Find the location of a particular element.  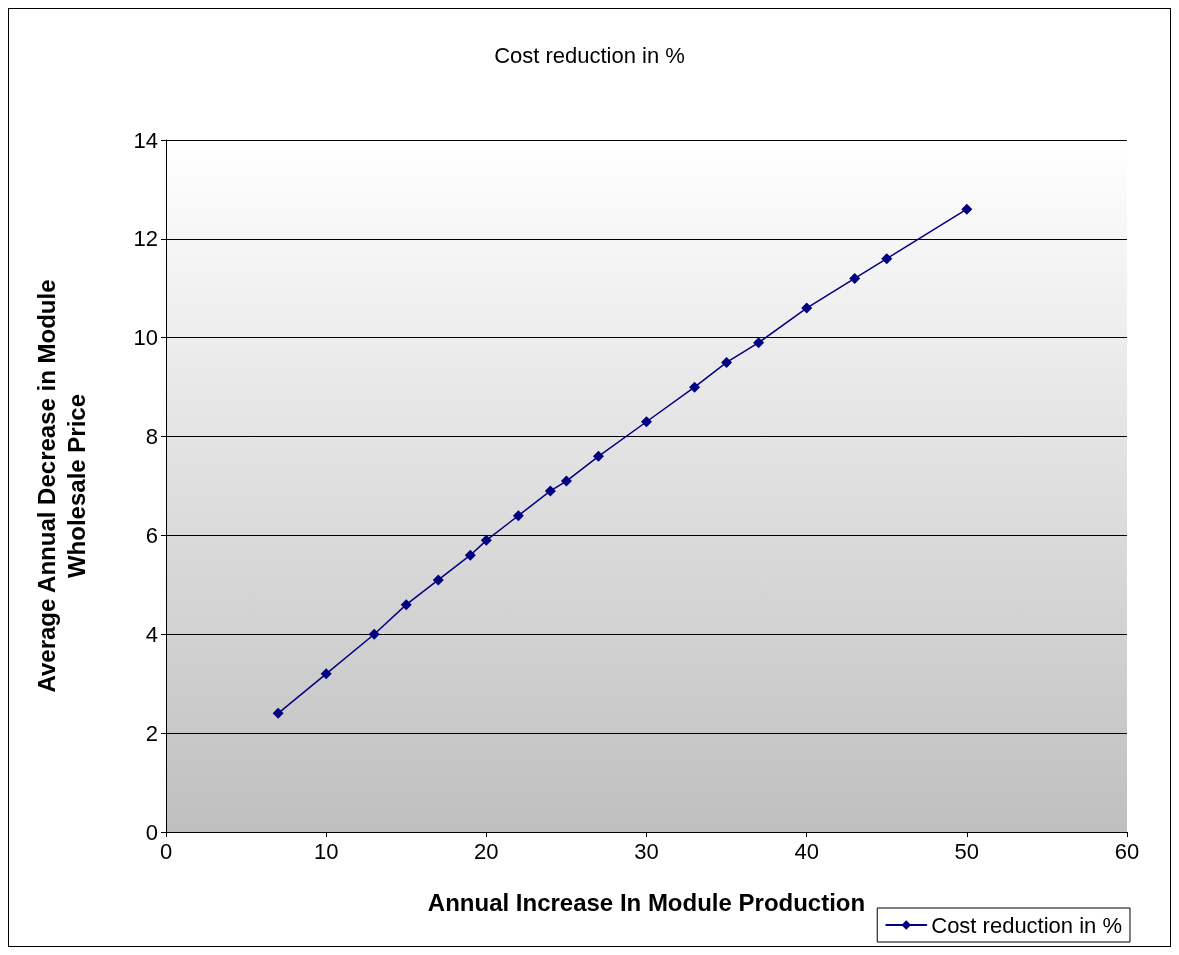

y-axis-title: Average Annual Decrease in Module Wholesale Price is located at coordinates (61, 486).